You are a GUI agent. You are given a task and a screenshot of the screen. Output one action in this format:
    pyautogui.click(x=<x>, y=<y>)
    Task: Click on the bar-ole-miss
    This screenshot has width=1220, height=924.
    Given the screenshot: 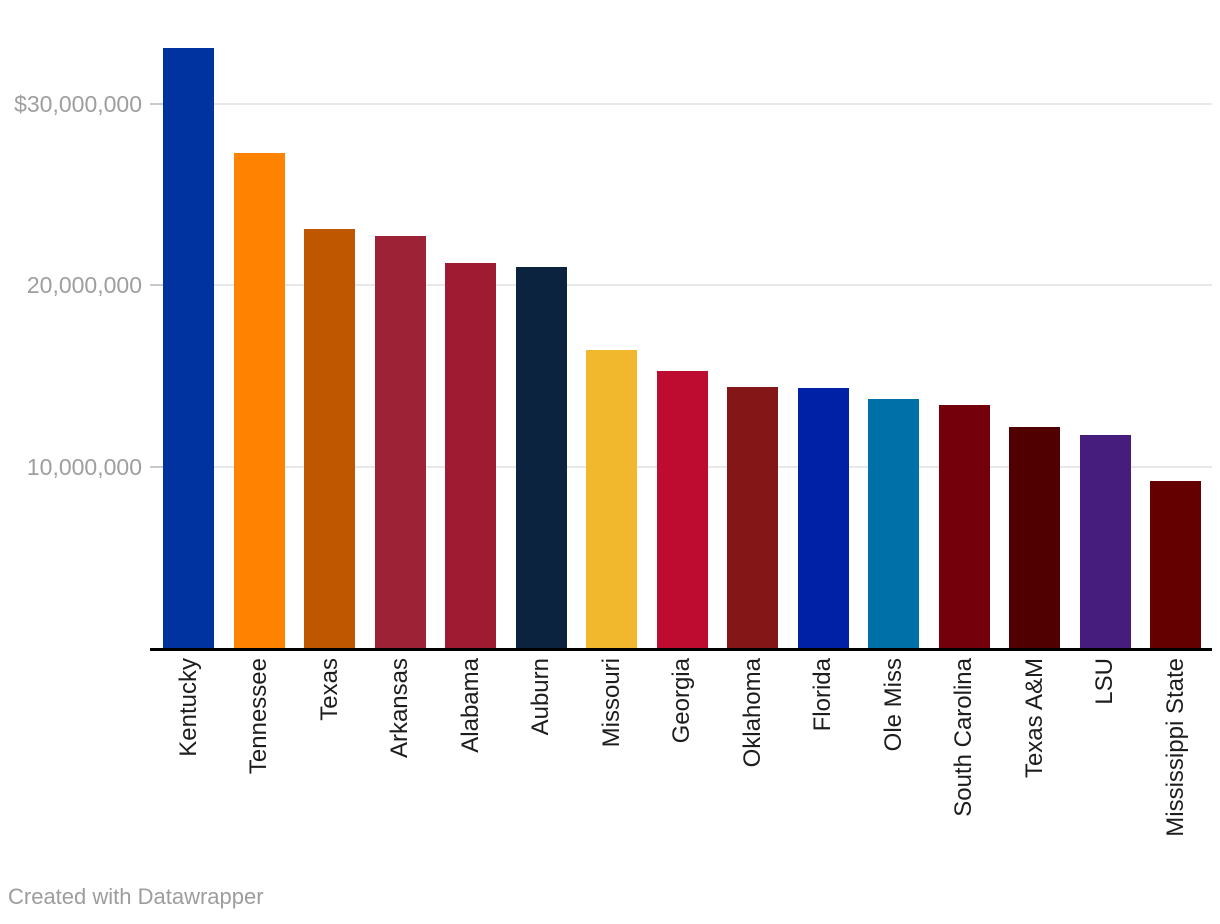 What is the action you would take?
    pyautogui.click(x=893, y=523)
    